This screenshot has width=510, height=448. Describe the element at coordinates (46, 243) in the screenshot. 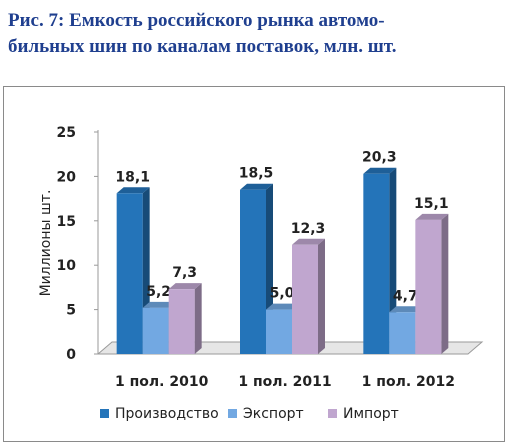

I see `y-axis-title: Миллионы шт.` at that location.